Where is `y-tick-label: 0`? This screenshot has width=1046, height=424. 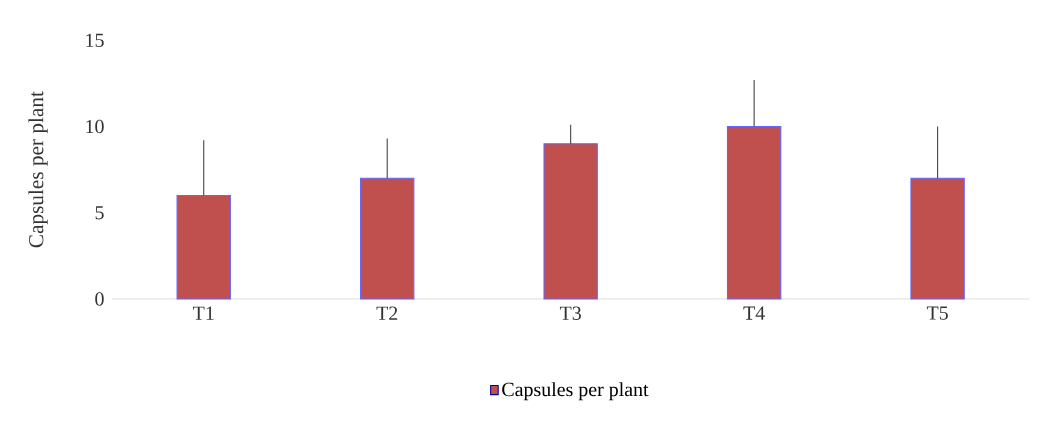 y-tick-label: 0 is located at coordinates (99, 299).